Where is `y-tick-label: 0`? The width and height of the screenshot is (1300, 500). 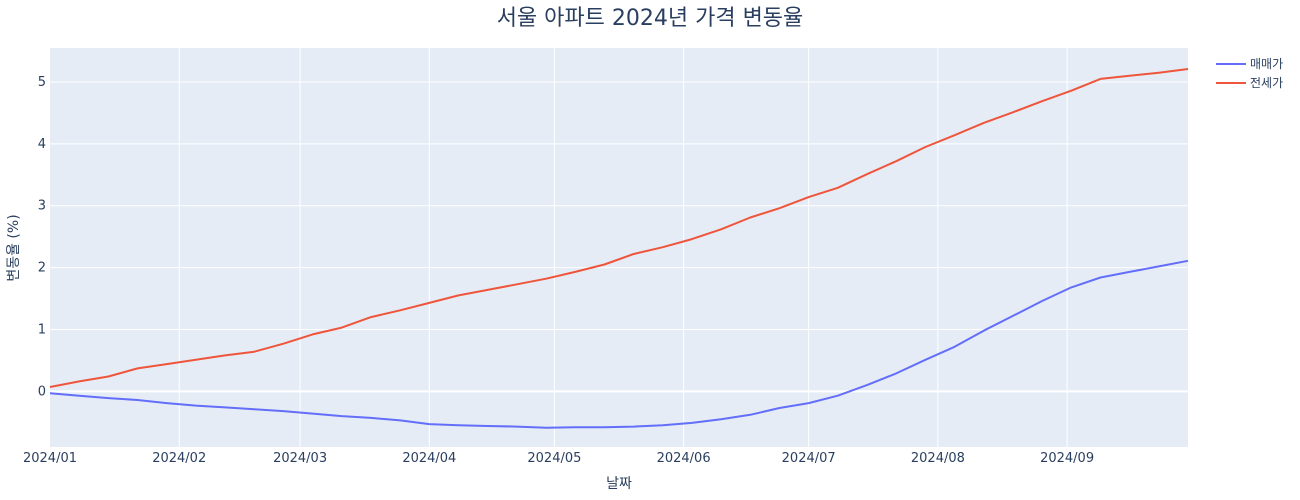 y-tick-label: 0 is located at coordinates (42, 391).